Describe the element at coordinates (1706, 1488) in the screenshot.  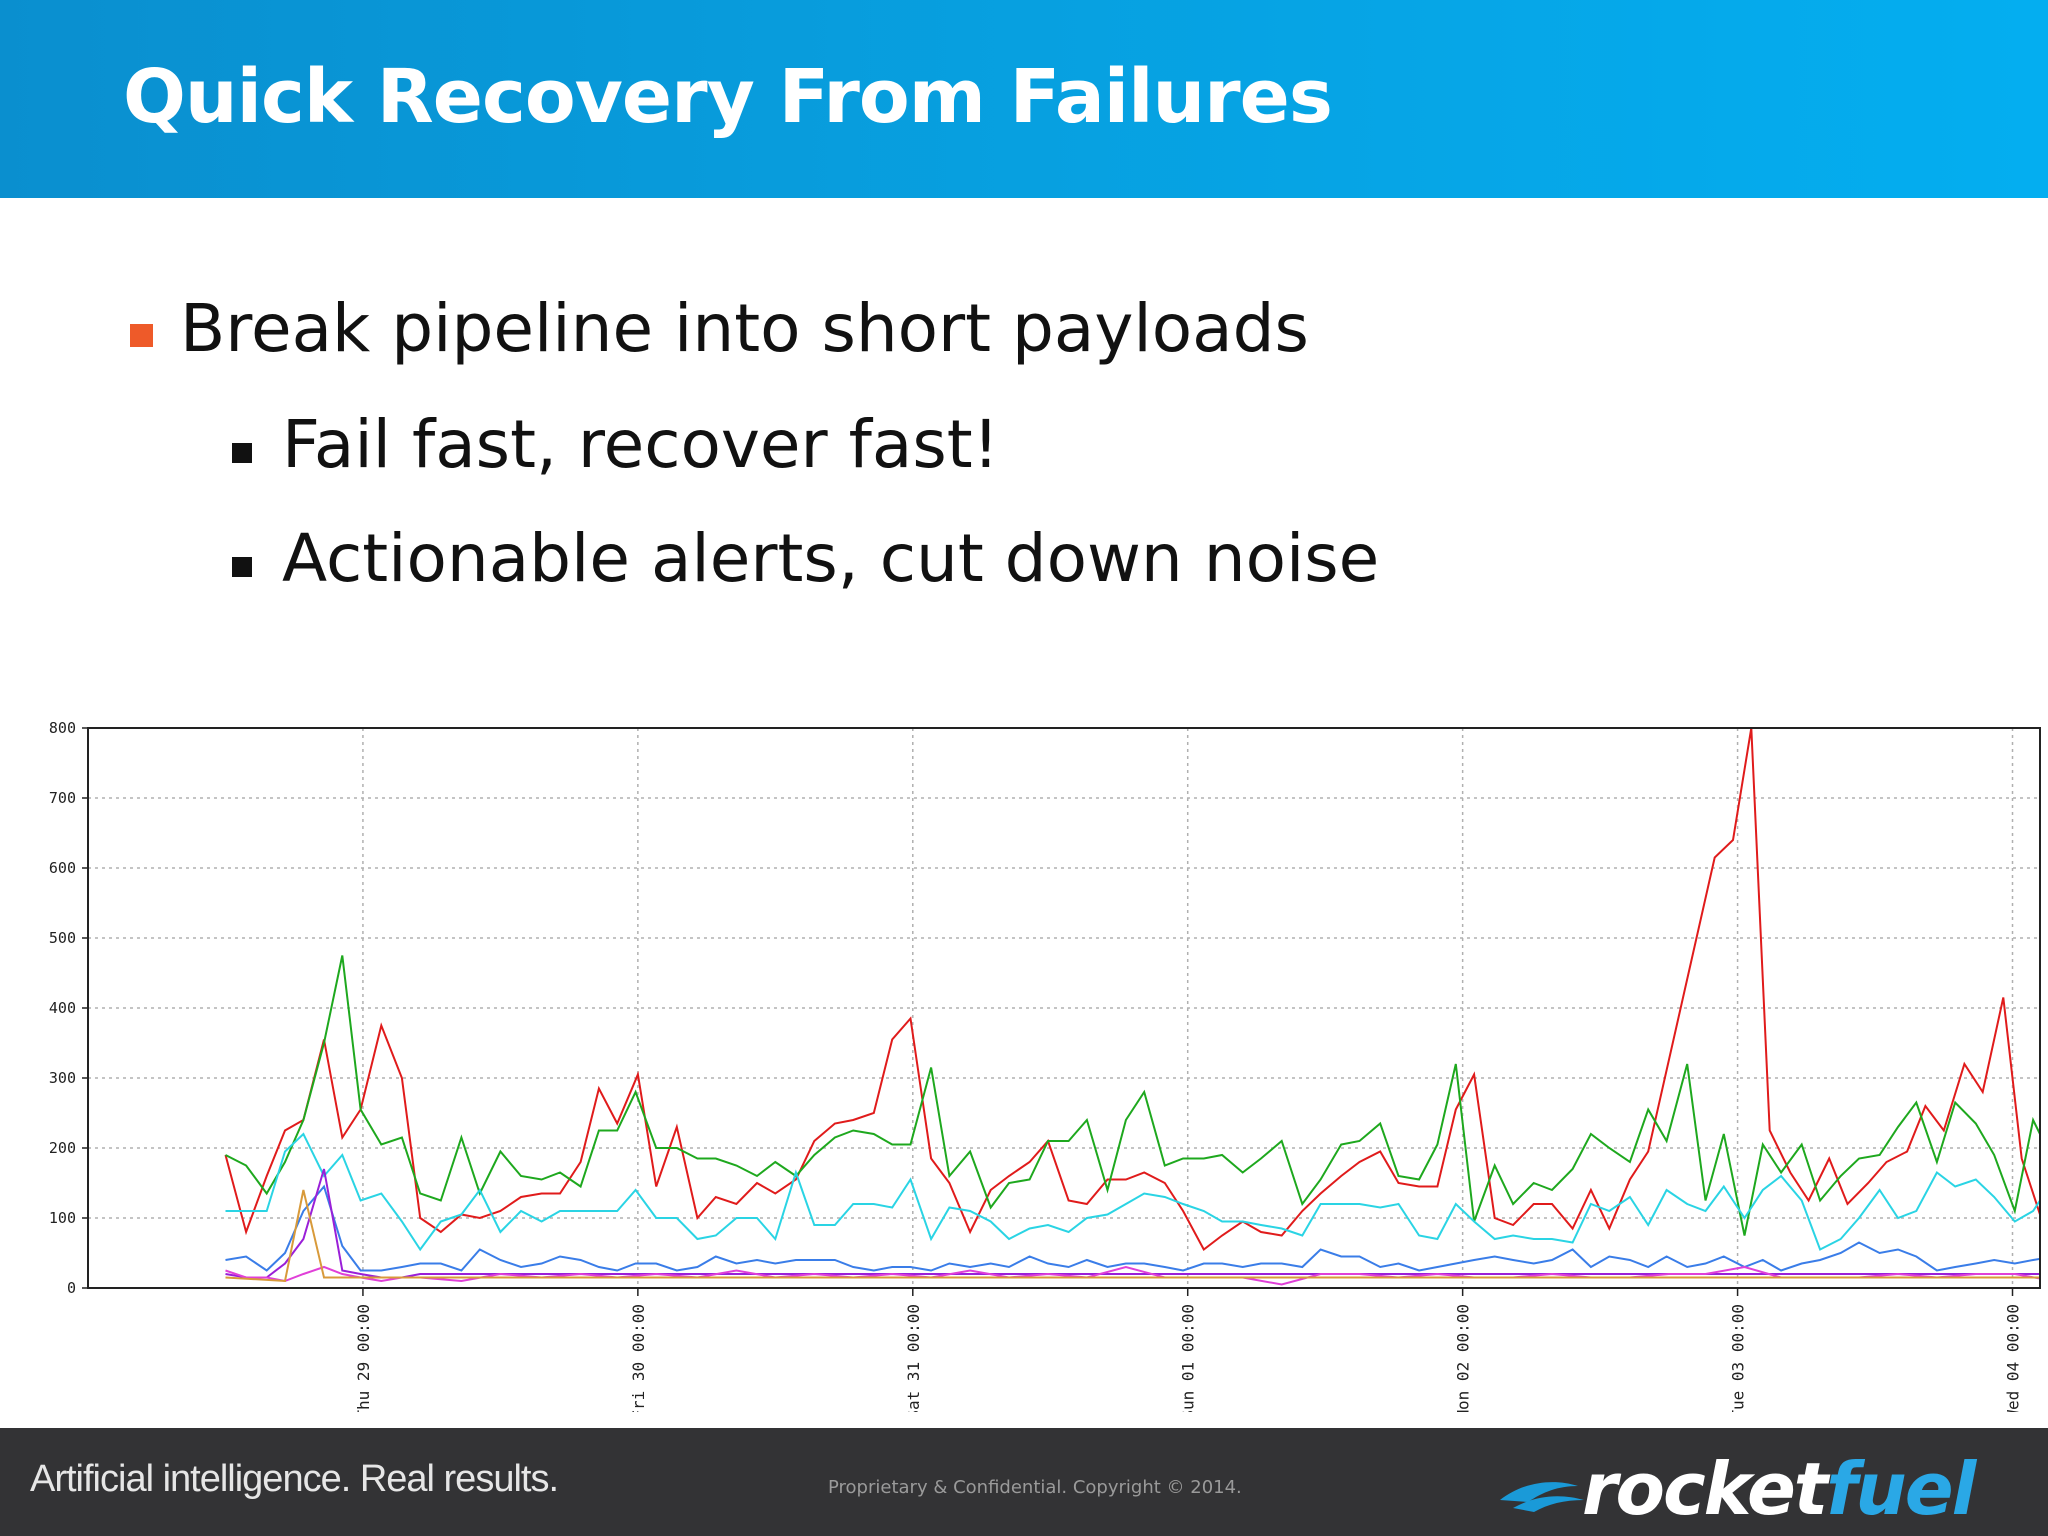
I see `logo-word-rocket: rocket` at that location.